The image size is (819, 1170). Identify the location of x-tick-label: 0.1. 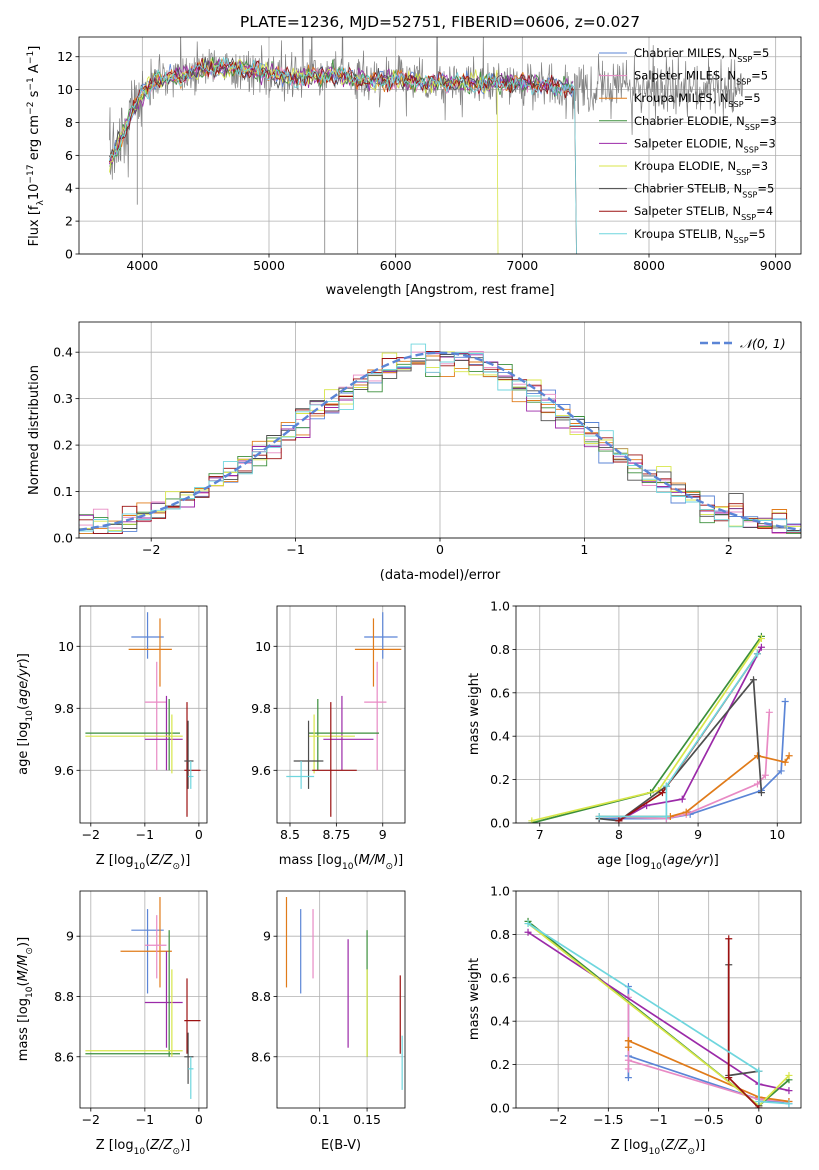
(320, 1119).